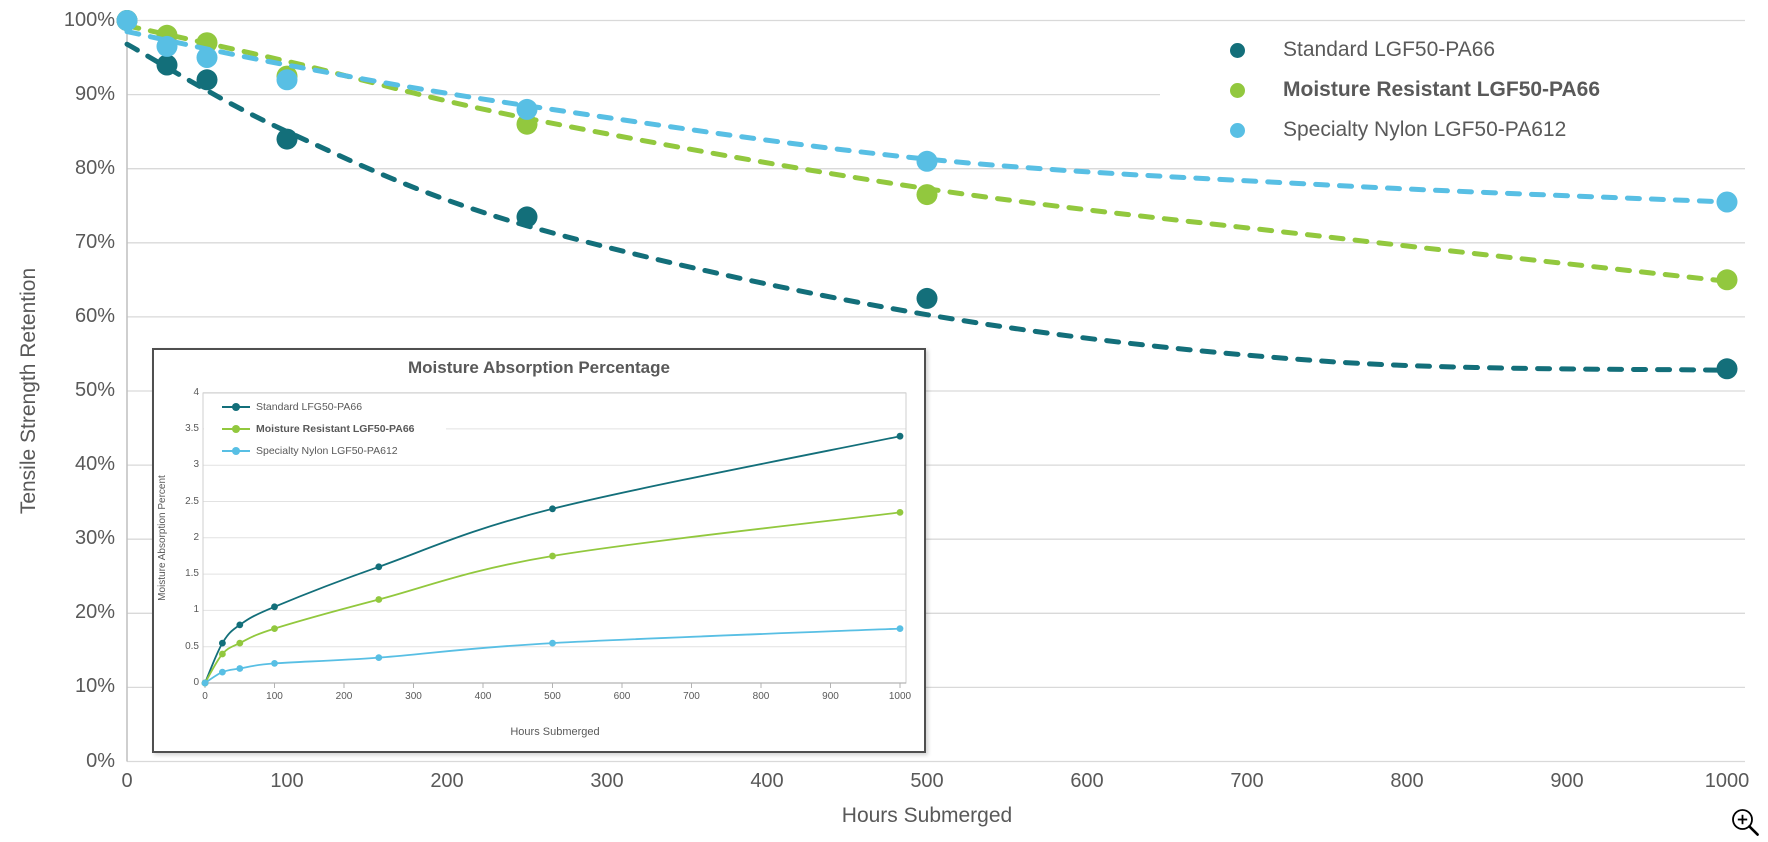 The width and height of the screenshot is (1768, 842). I want to click on y-tick-label: 30%, so click(94, 538).